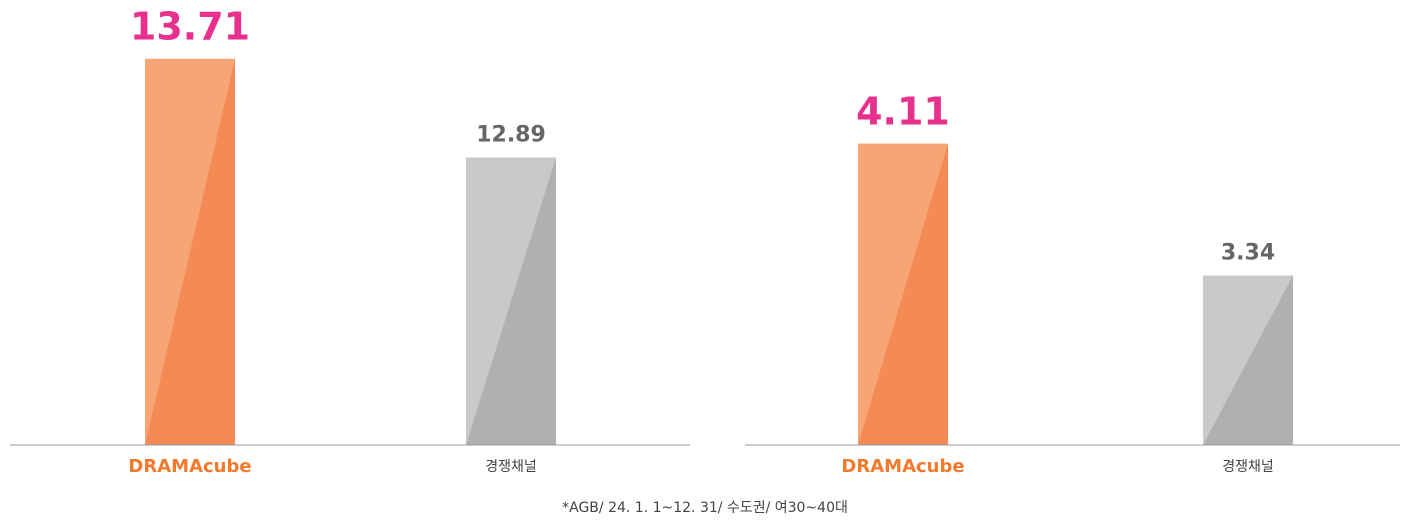 Image resolution: width=1410 pixels, height=521 pixels. Describe the element at coordinates (511, 135) in the screenshot. I see `value-label: 12.89` at that location.